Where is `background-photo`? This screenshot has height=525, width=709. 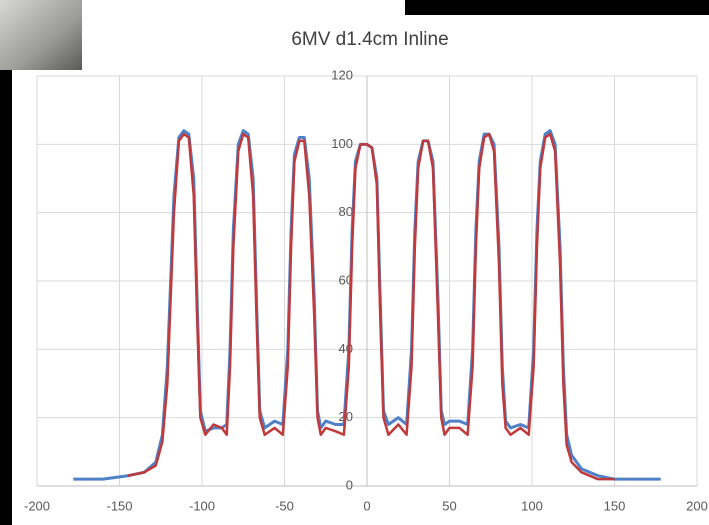
background-photo is located at coordinates (41, 35).